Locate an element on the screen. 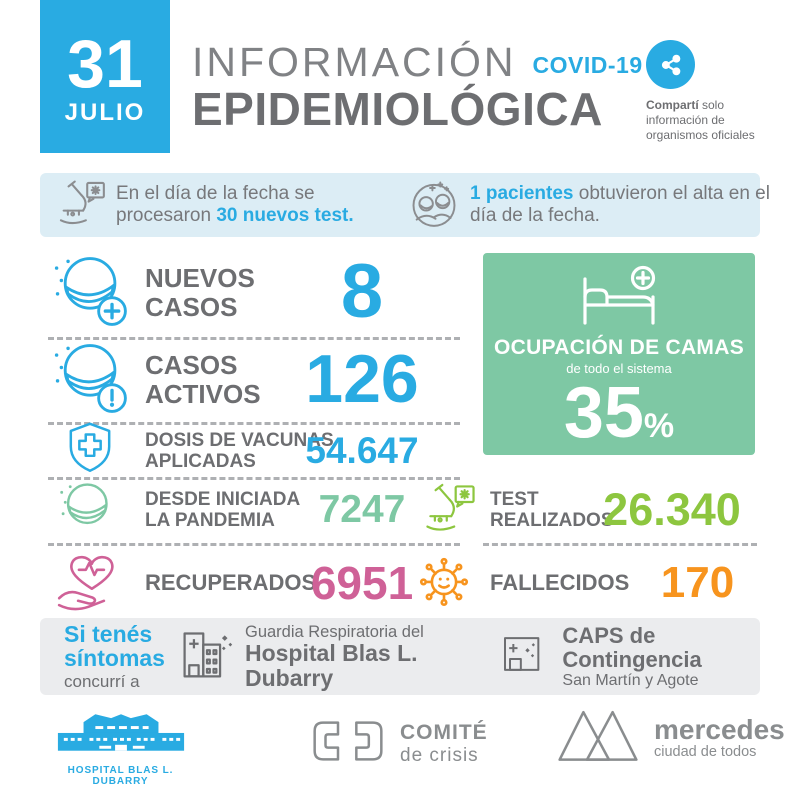 This screenshot has width=800, height=800. page-title: INFORMACIÓN COVID-19 EPIDEMIOLÓGICA is located at coordinates (417, 87).